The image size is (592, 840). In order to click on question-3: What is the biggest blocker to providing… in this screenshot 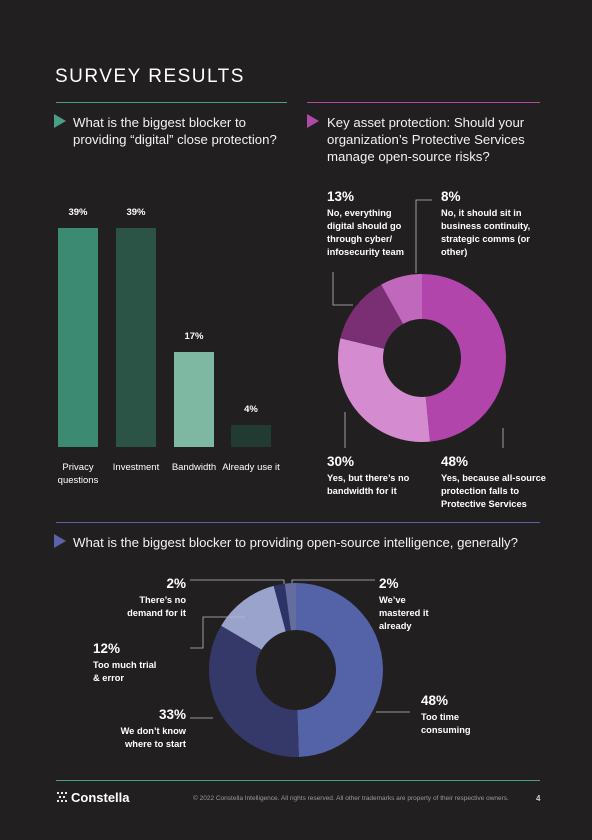, I will do `click(295, 542)`.